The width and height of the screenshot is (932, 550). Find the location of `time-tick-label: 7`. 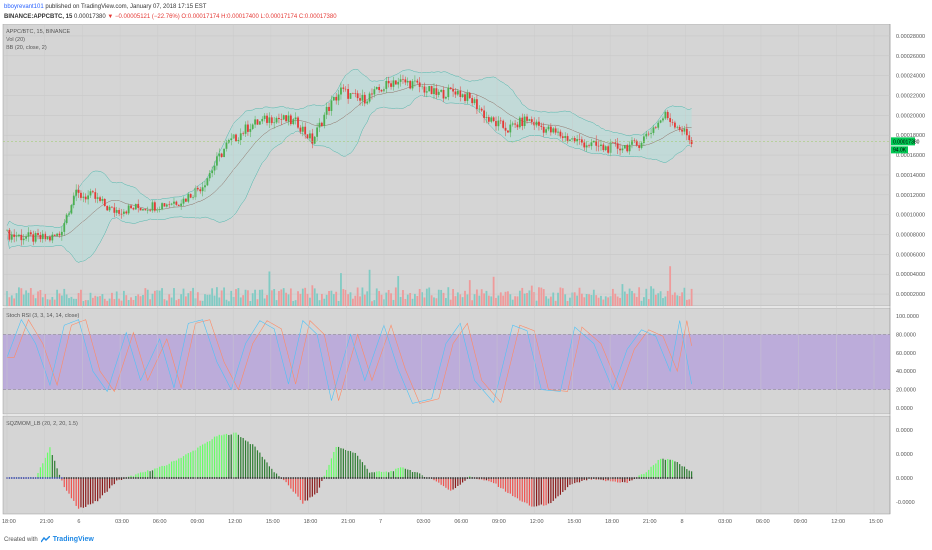

time-tick-label: 7 is located at coordinates (380, 522).